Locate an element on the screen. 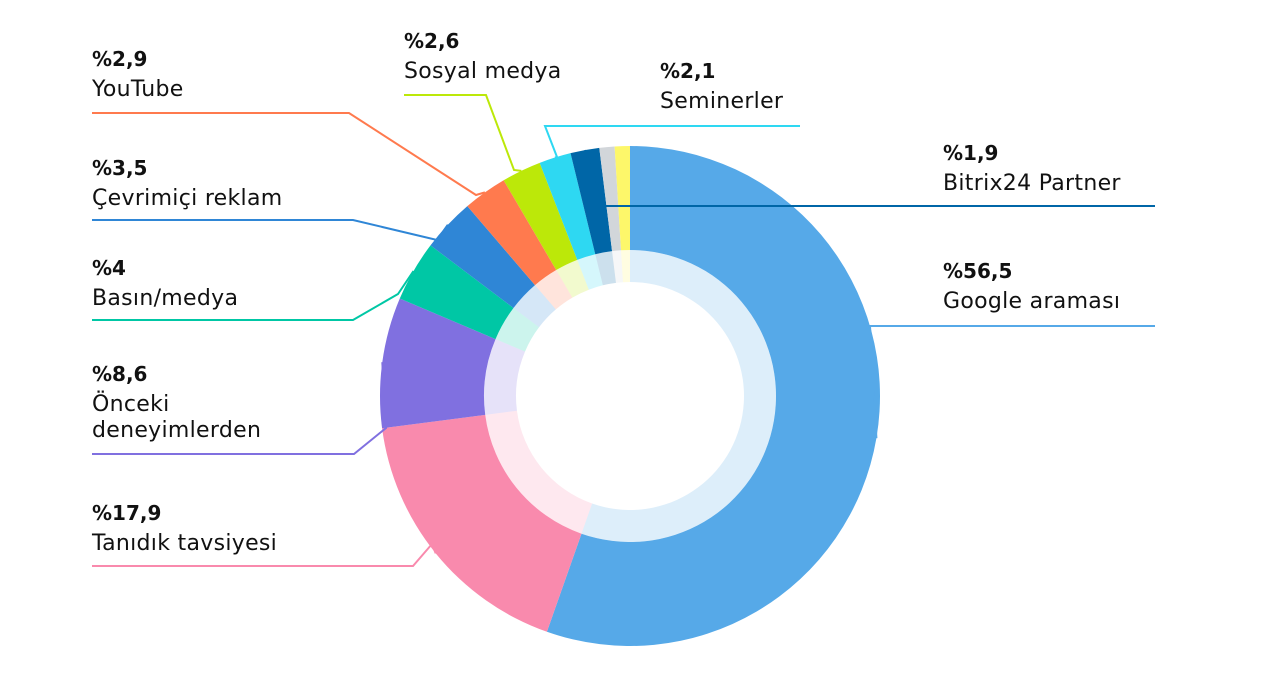 The height and width of the screenshot is (673, 1268). slice-onceki-deneyimlerden is located at coordinates (438, 363).